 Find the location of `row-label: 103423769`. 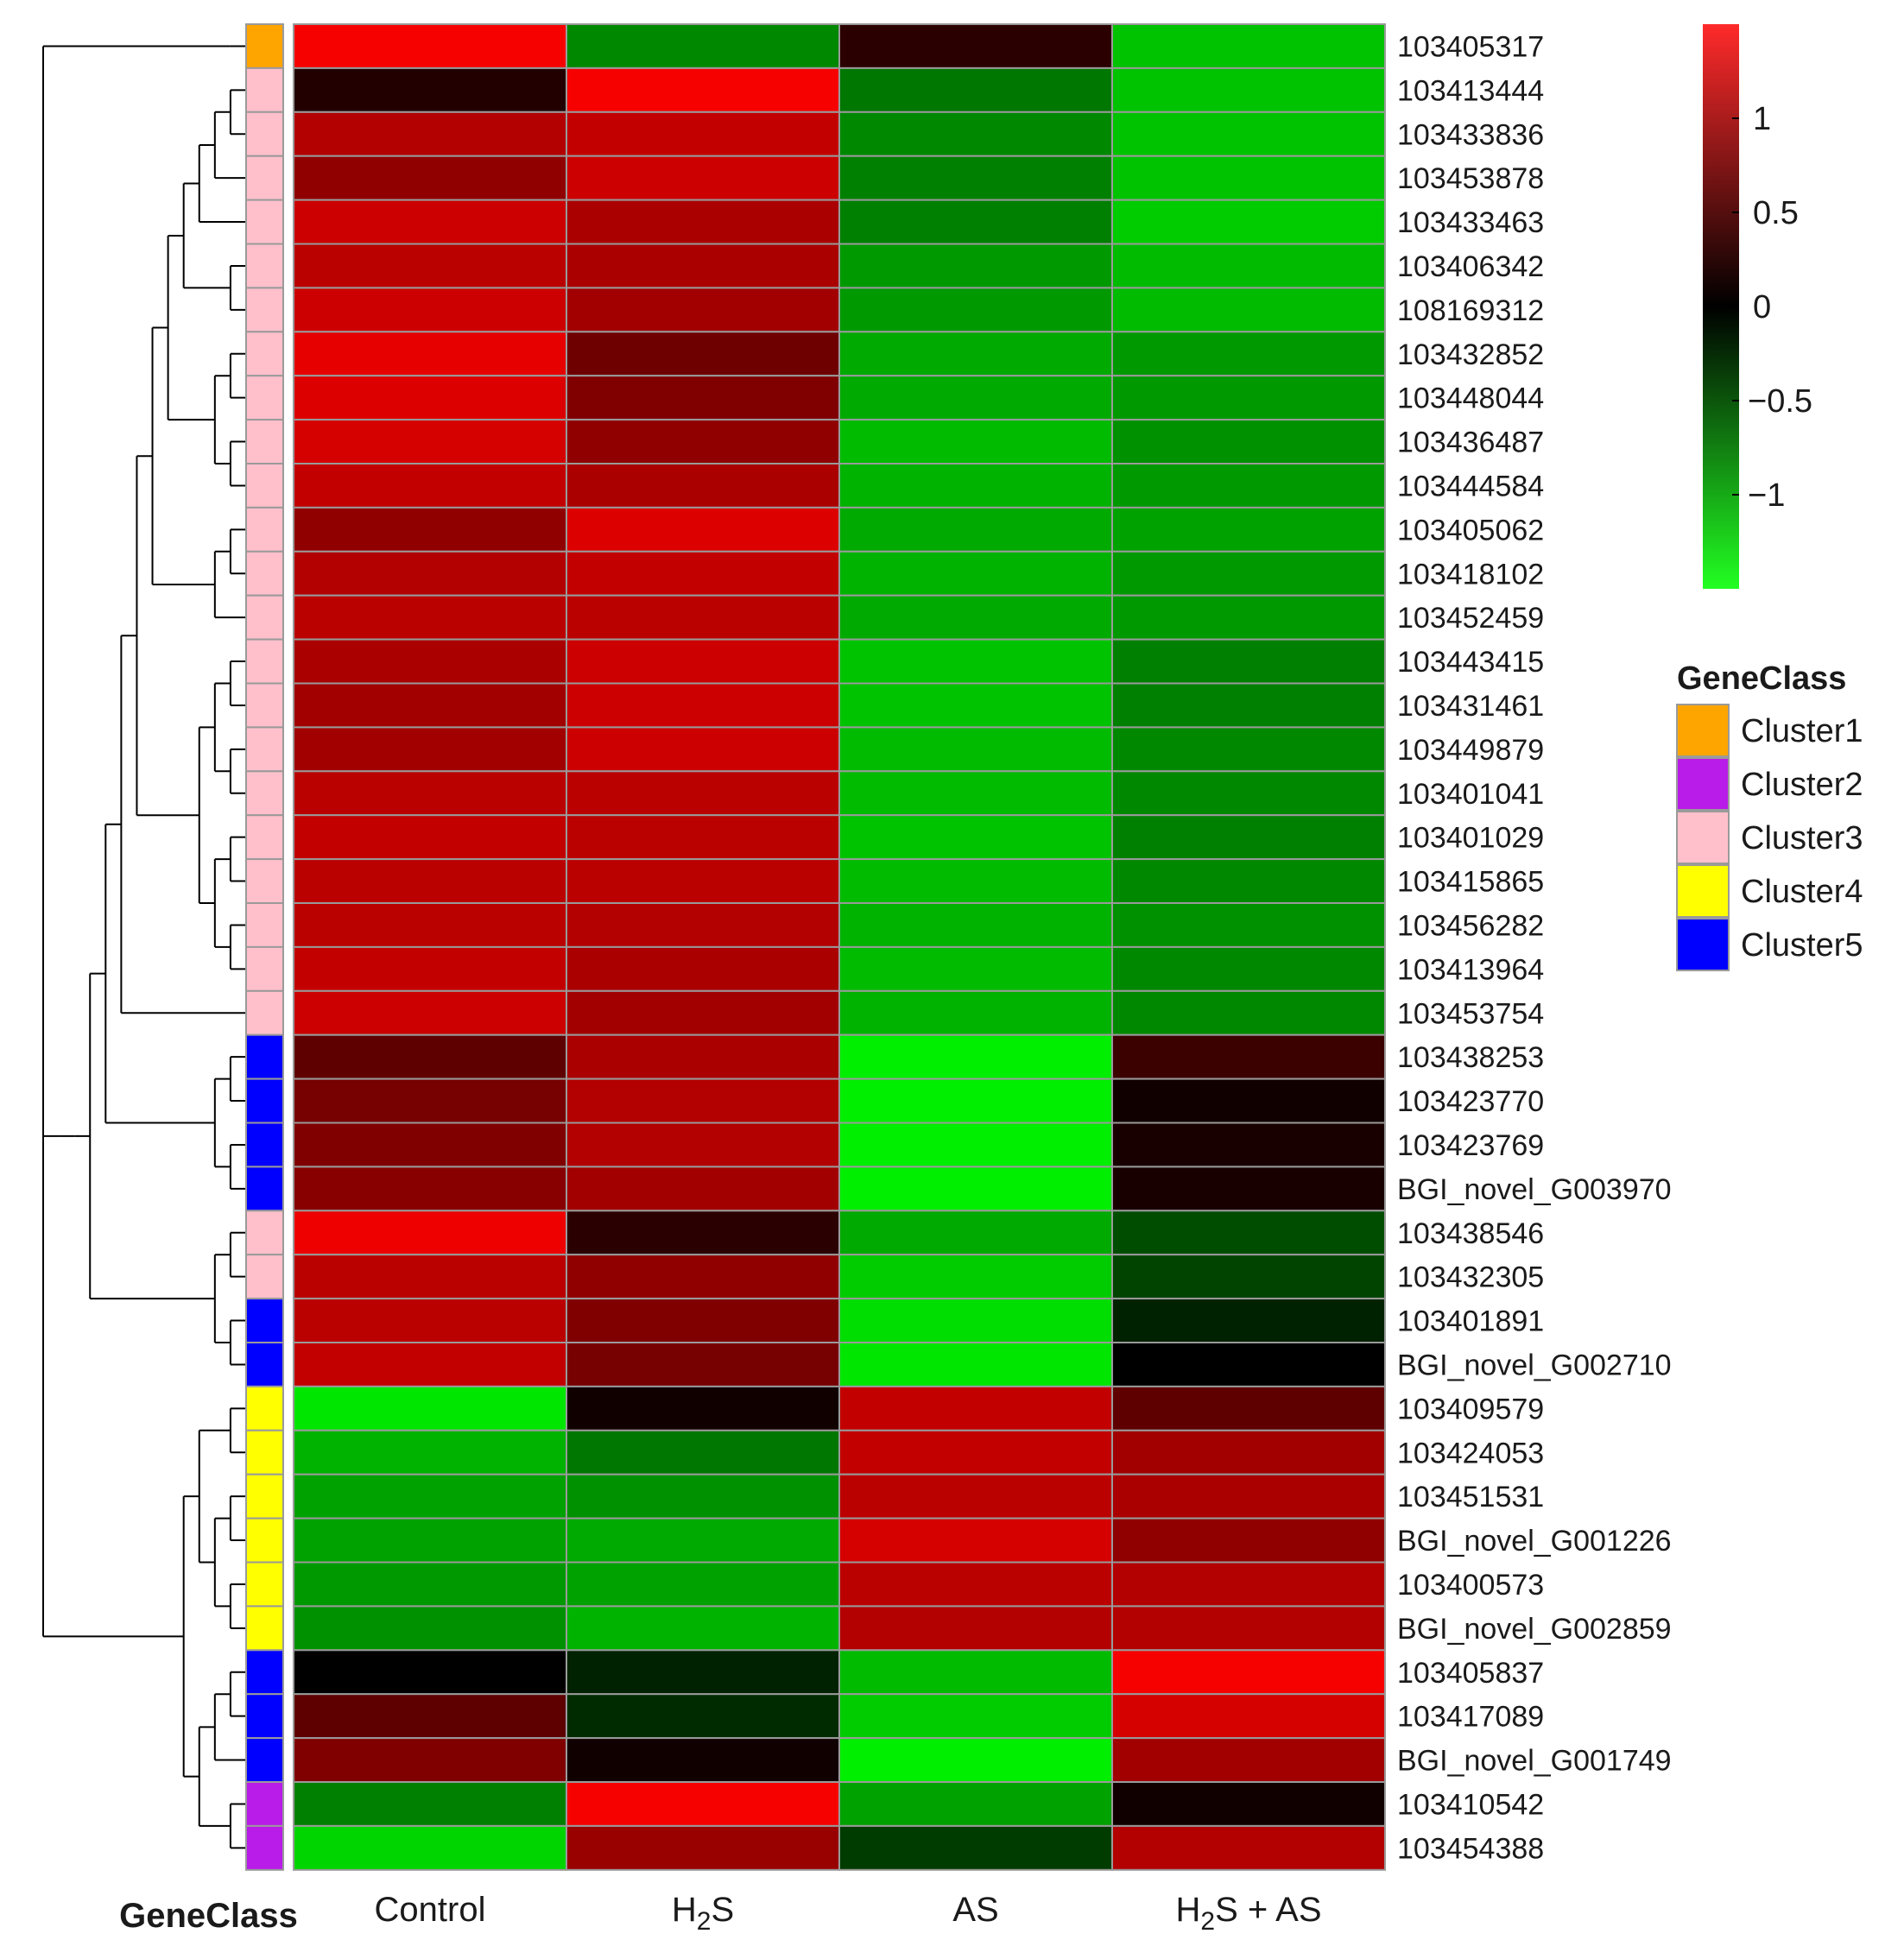

row-label: 103423769 is located at coordinates (1471, 1145).